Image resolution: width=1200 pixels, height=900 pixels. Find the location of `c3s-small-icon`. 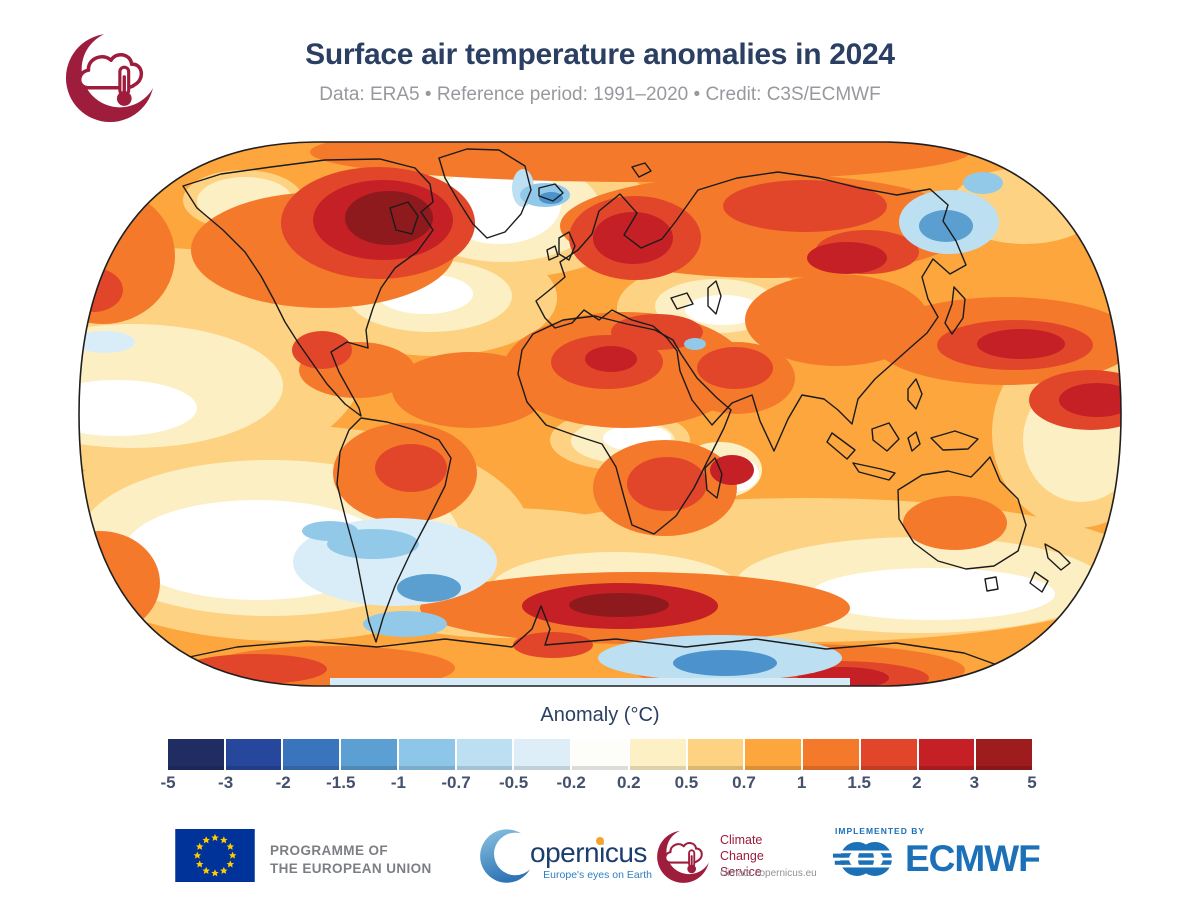

c3s-small-icon is located at coordinates (684, 855).